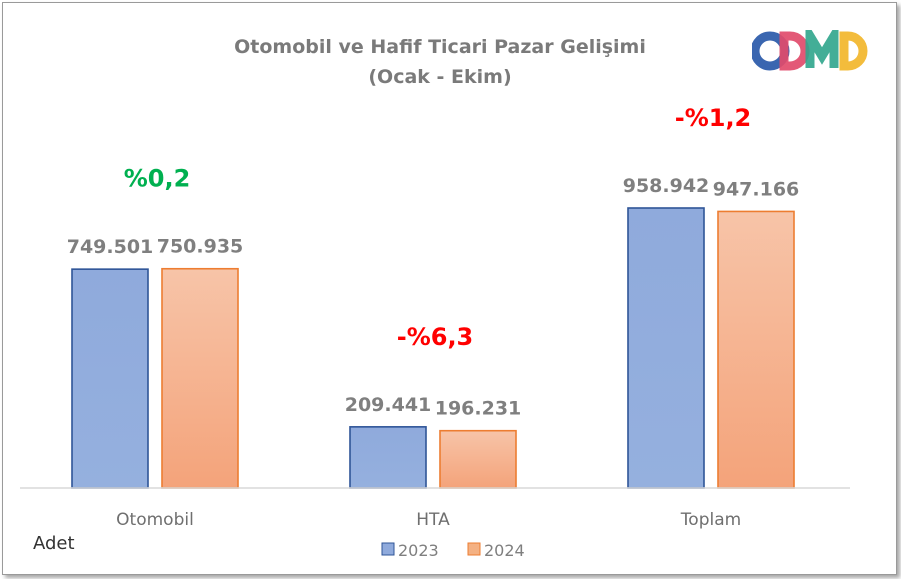 Image resolution: width=901 pixels, height=579 pixels. What do you see at coordinates (794, 51) in the screenshot?
I see `logo-d-shape` at bounding box center [794, 51].